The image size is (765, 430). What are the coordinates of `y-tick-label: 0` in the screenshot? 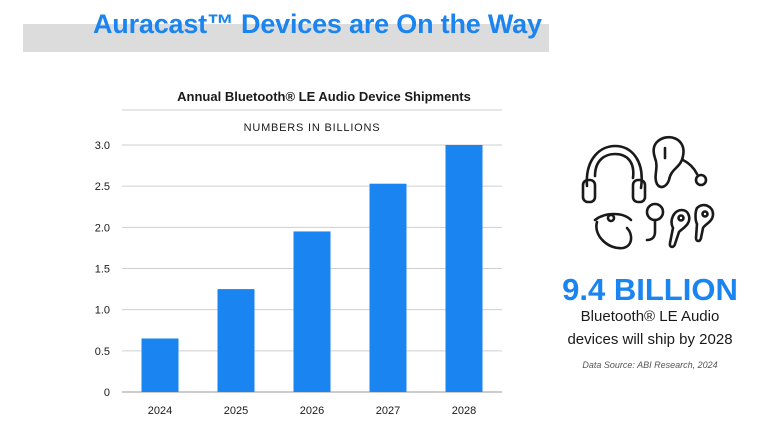 It's located at (107, 393).